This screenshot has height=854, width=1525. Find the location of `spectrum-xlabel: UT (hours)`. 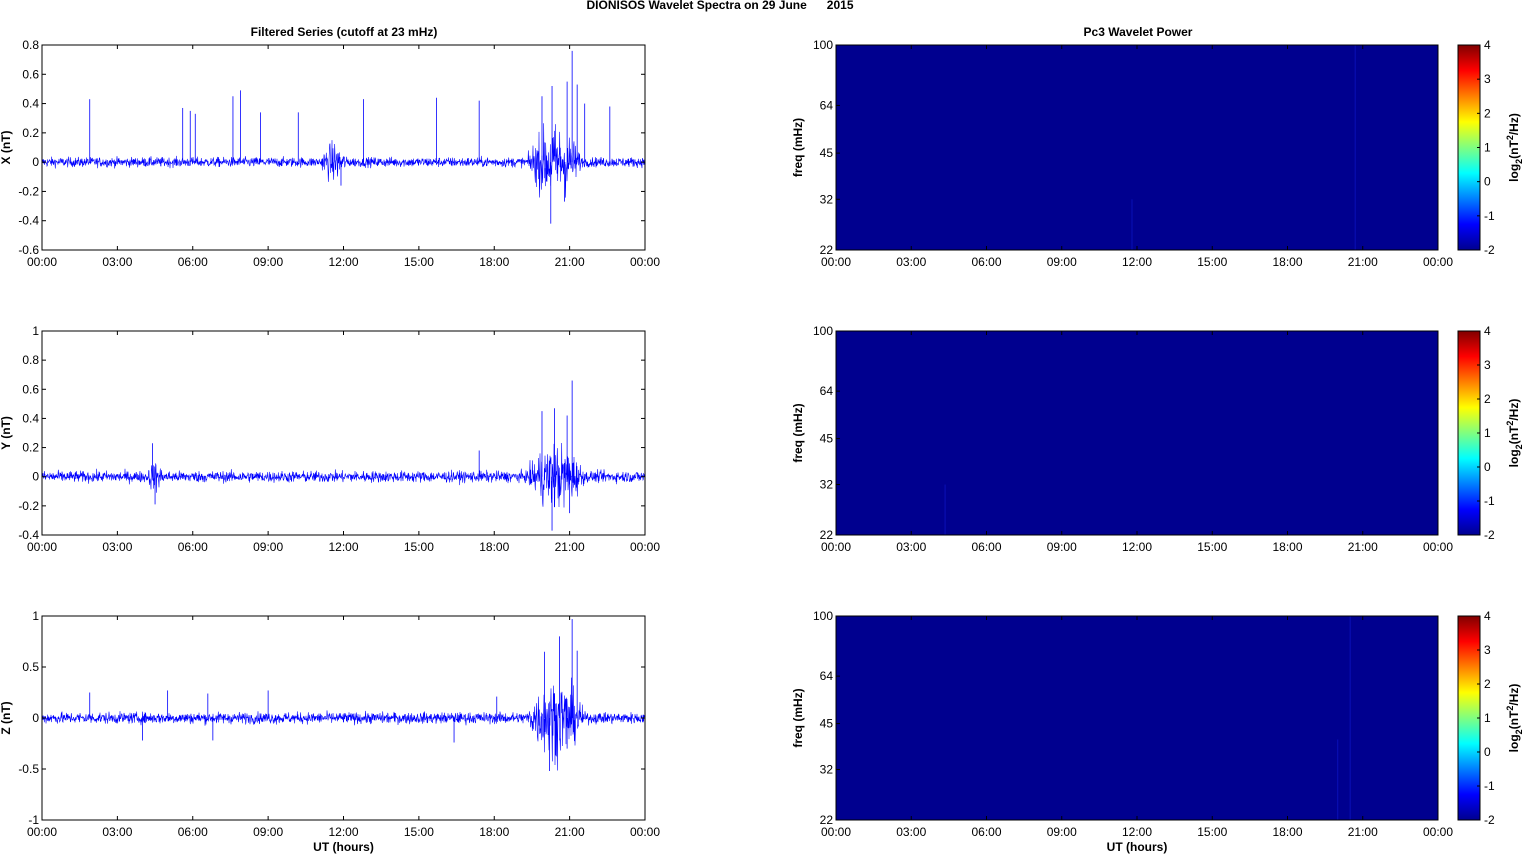

spectrum-xlabel: UT (hours) is located at coordinates (1137, 847).